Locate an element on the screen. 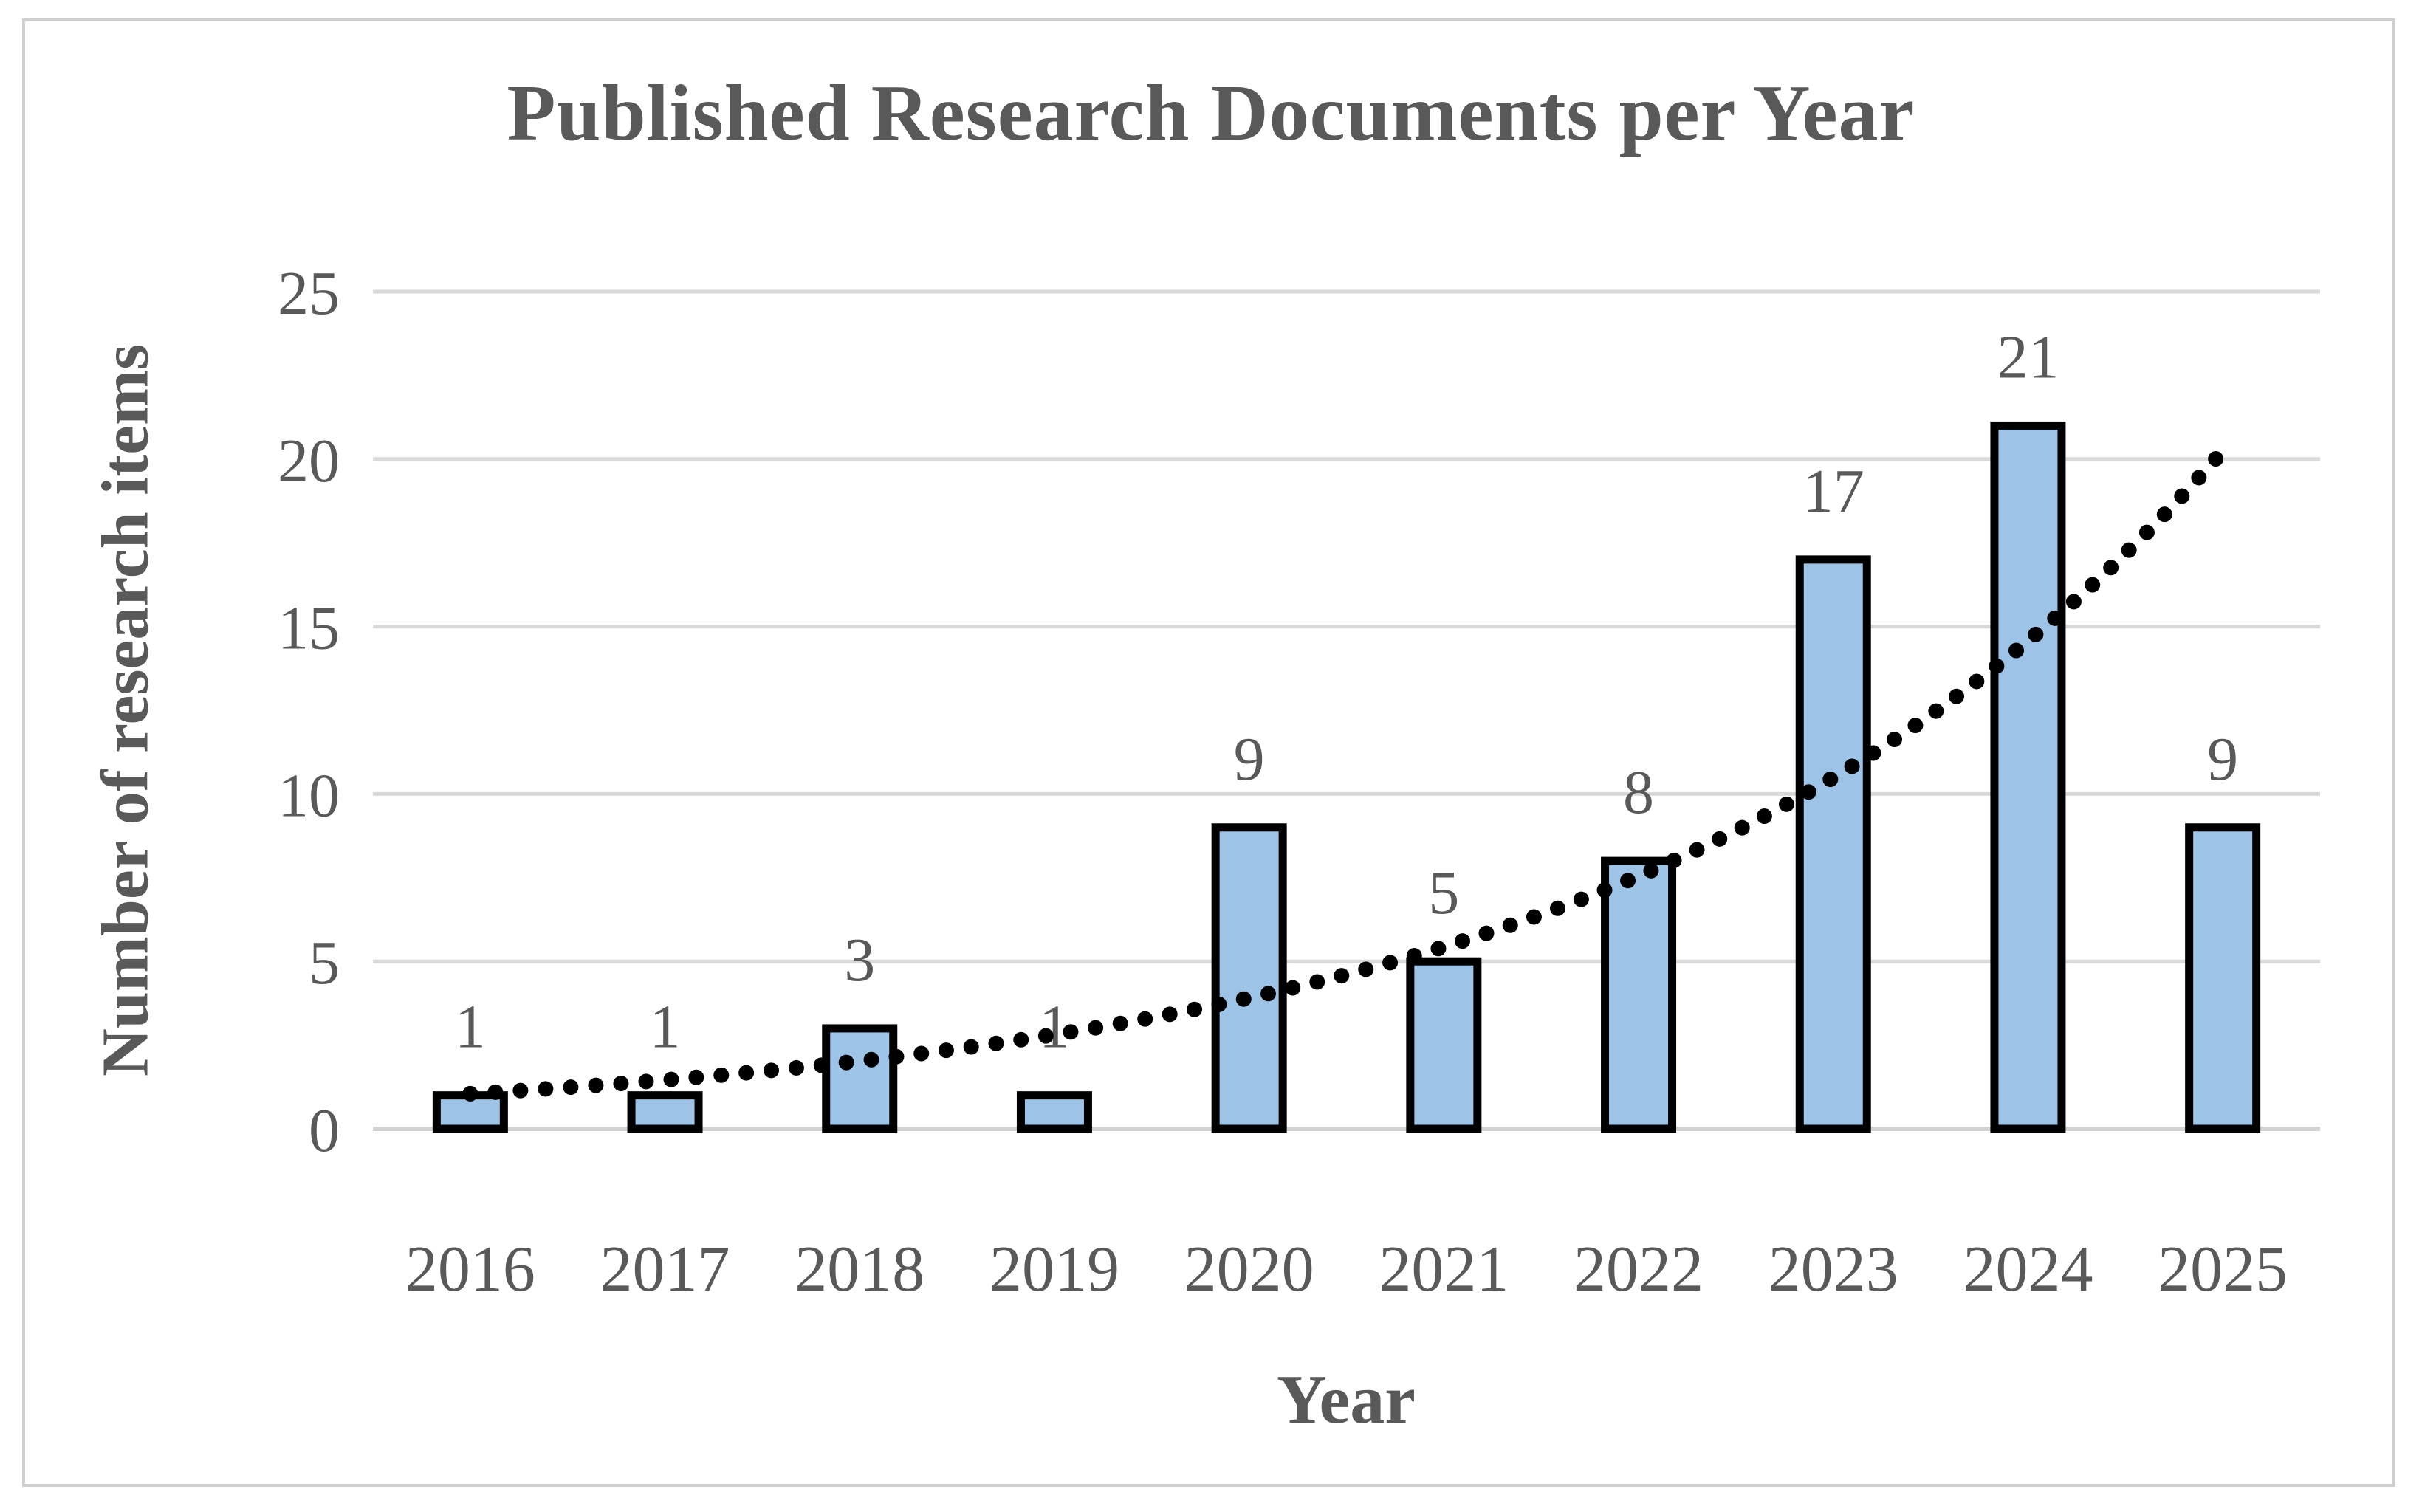 The width and height of the screenshot is (2422, 1512). x-tick-label-2020: 2020 is located at coordinates (1249, 1269).